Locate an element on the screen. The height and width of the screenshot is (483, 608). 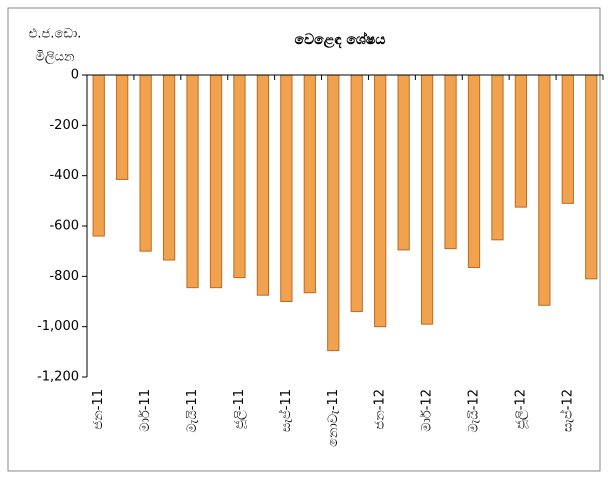
x-tick-label: නොවැ-11 is located at coordinates (333, 418).